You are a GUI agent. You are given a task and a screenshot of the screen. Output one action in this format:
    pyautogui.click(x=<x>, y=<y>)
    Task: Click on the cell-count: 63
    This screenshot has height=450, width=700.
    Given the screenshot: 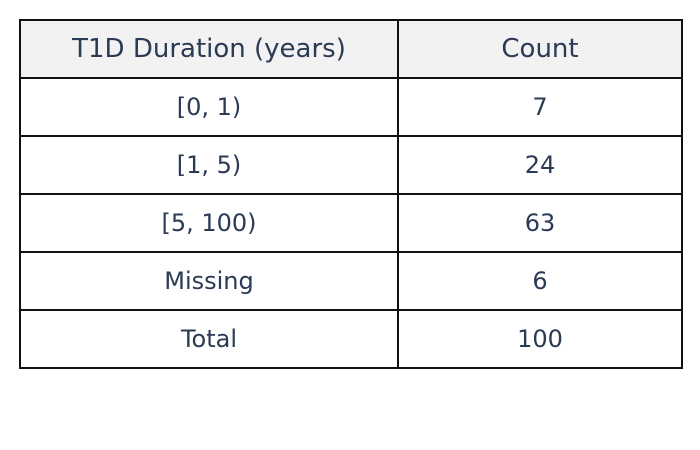 What is the action you would take?
    pyautogui.click(x=540, y=223)
    